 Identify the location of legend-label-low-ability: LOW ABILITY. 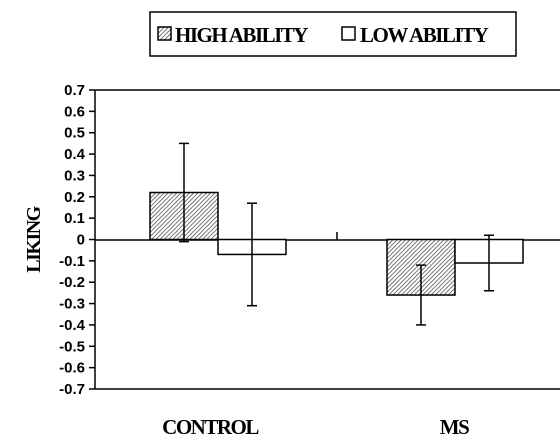
(424, 35).